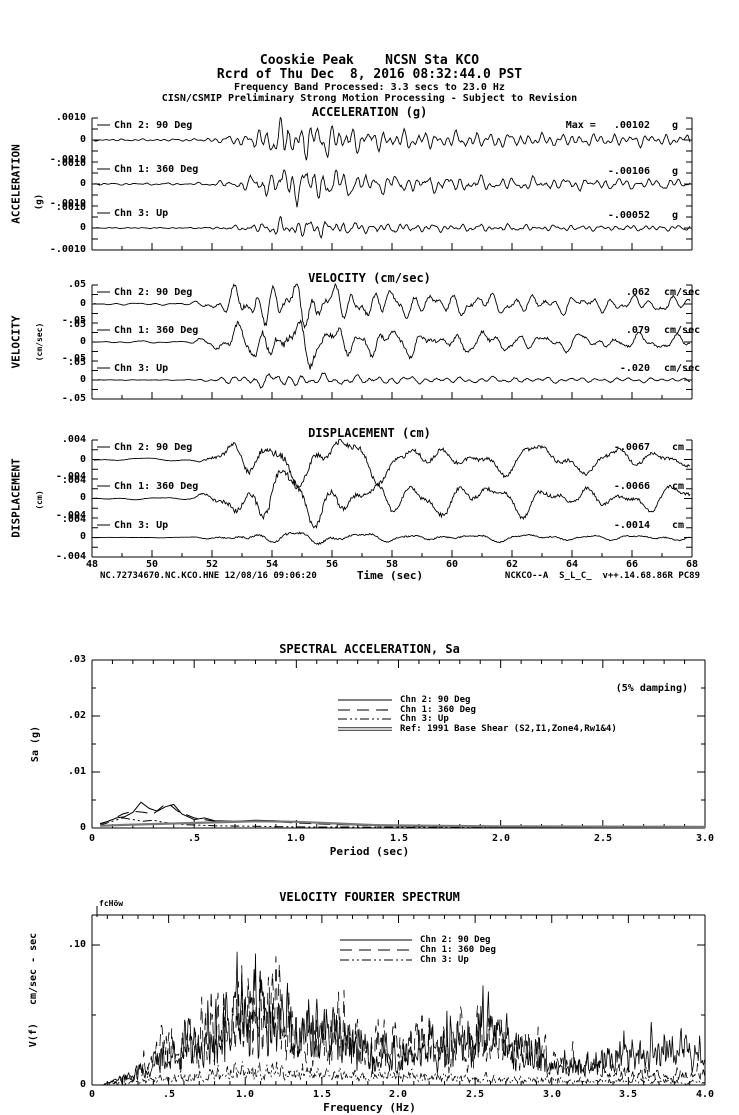  Describe the element at coordinates (603, 838) in the screenshot. I see `sa-xtick-25: 2.5` at that location.